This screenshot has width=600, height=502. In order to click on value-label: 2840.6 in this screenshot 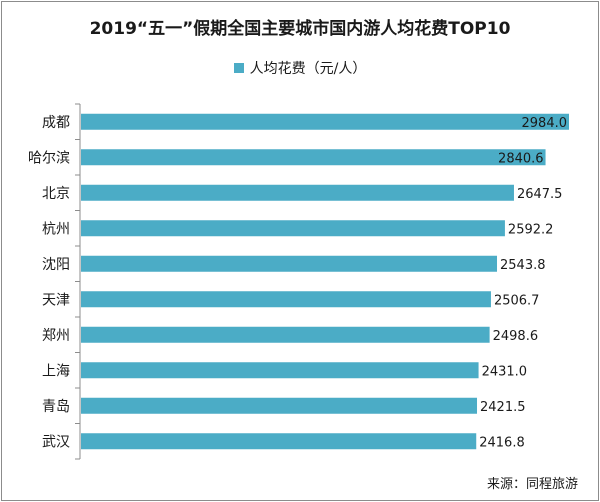, I will do `click(521, 158)`.